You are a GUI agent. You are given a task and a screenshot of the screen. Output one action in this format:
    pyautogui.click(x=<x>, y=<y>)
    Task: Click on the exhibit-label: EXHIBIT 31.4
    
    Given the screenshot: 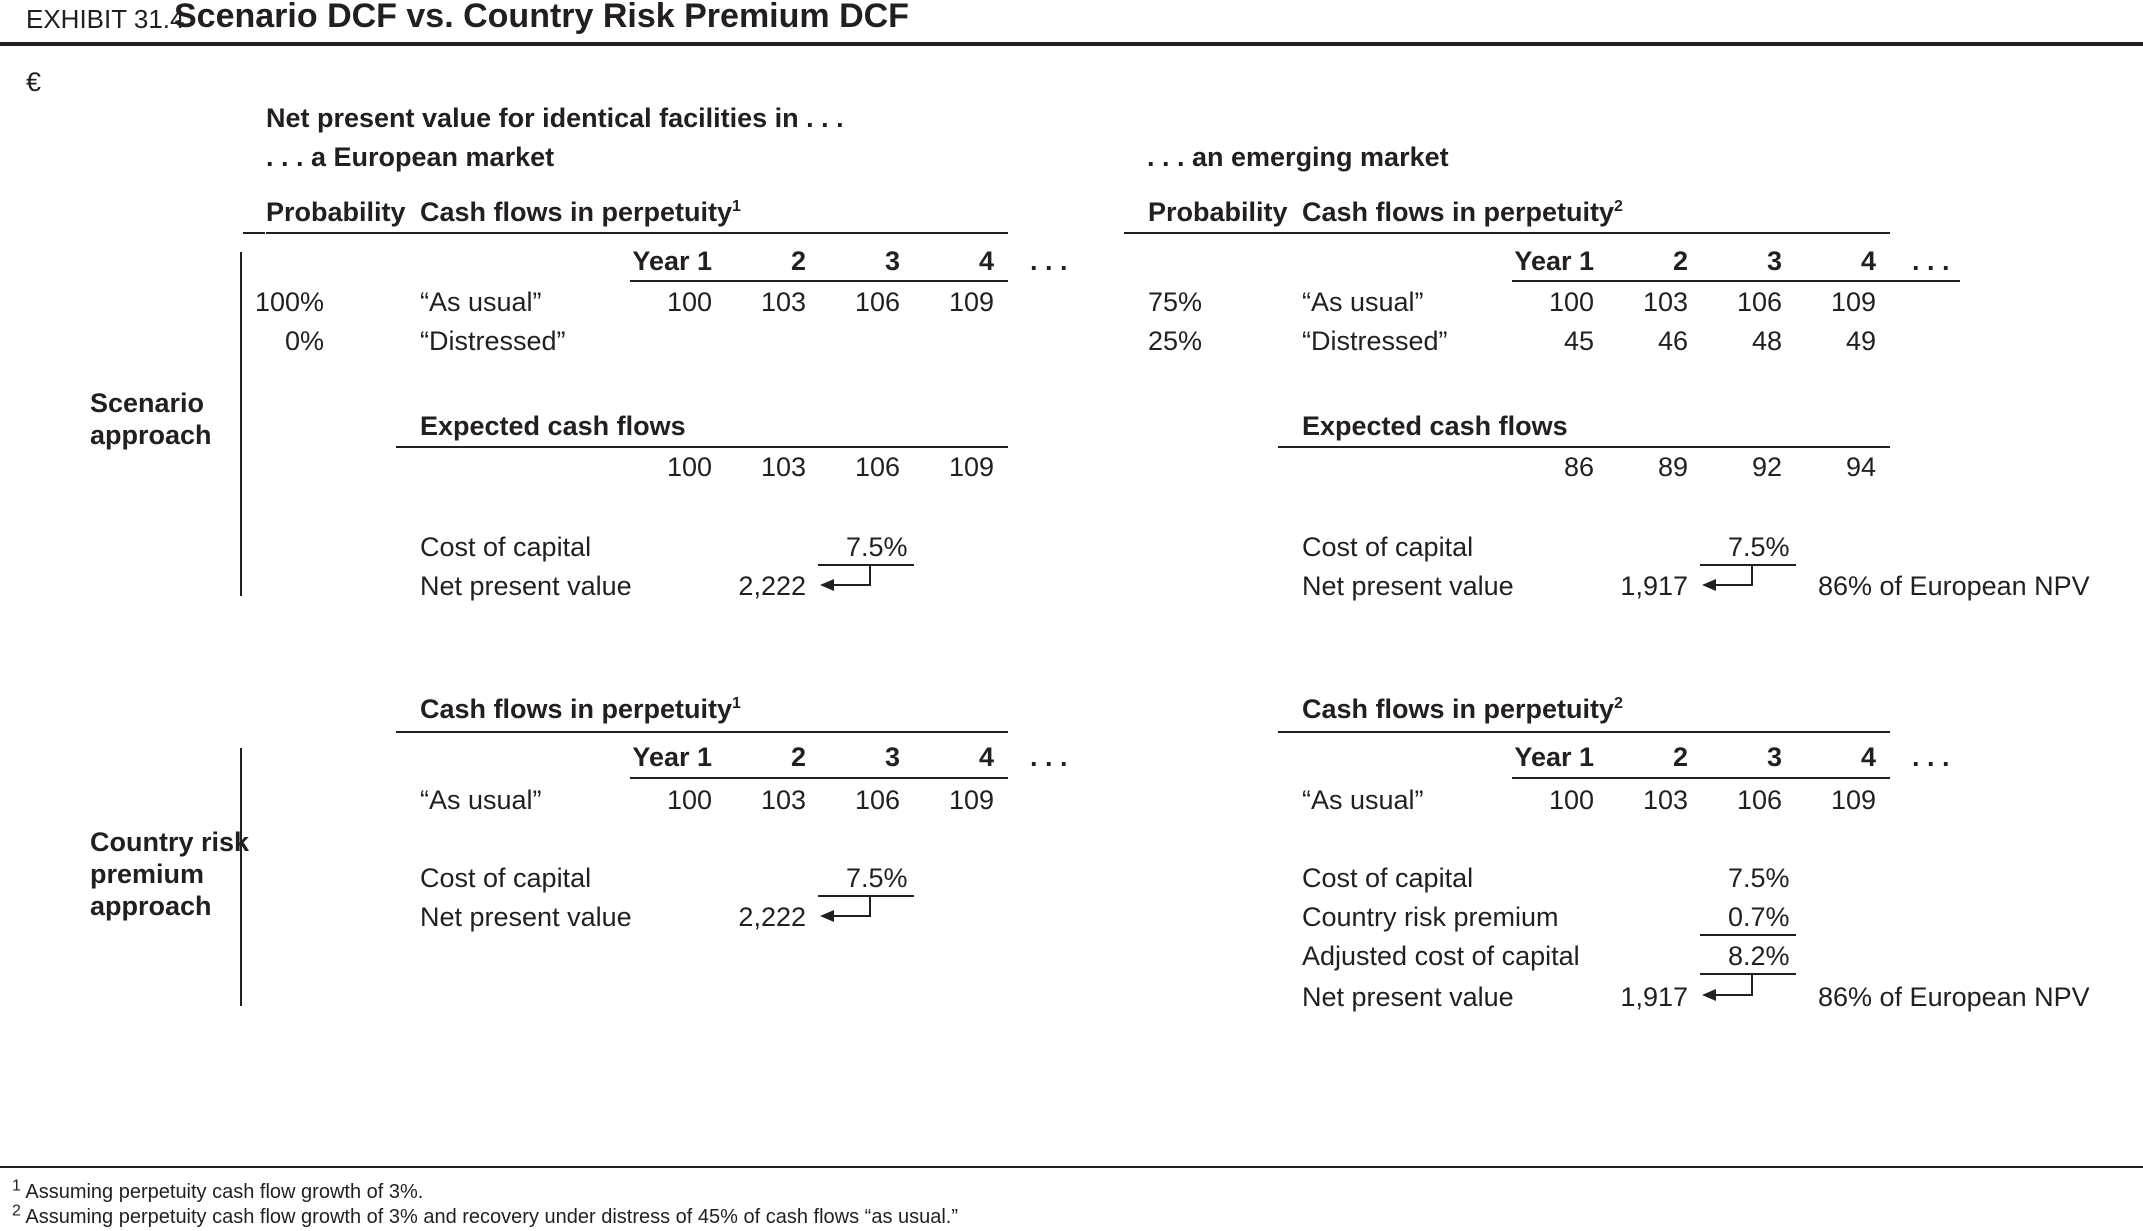 What is the action you would take?
    pyautogui.click(x=105, y=19)
    